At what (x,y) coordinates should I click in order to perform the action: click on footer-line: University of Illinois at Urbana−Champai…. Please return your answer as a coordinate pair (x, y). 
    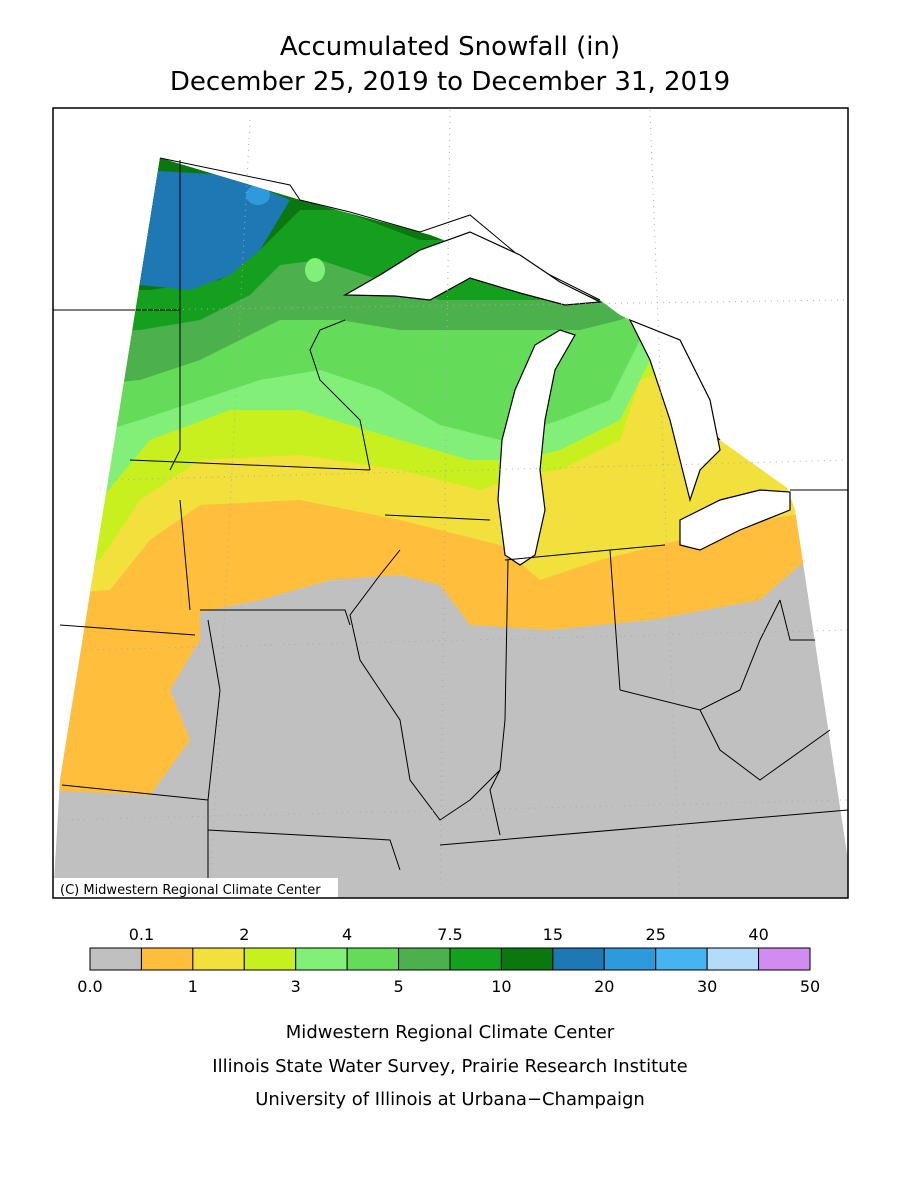
    Looking at the image, I should click on (450, 1099).